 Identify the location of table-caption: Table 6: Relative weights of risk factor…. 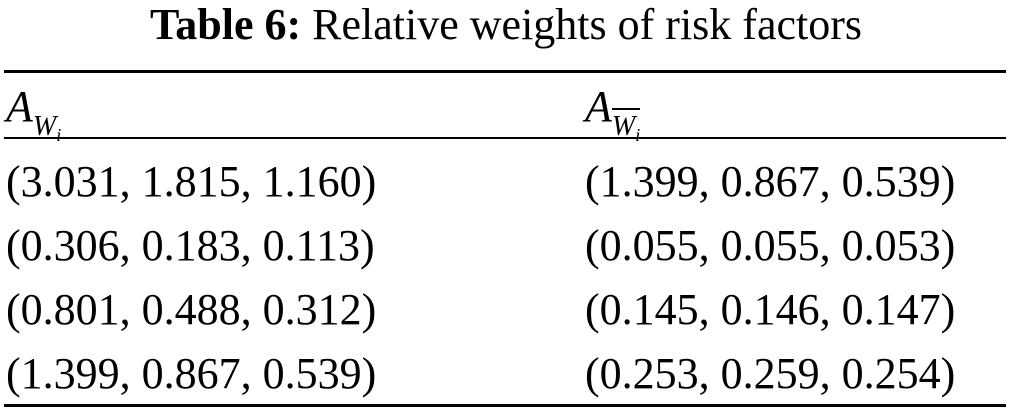
(506, 25).